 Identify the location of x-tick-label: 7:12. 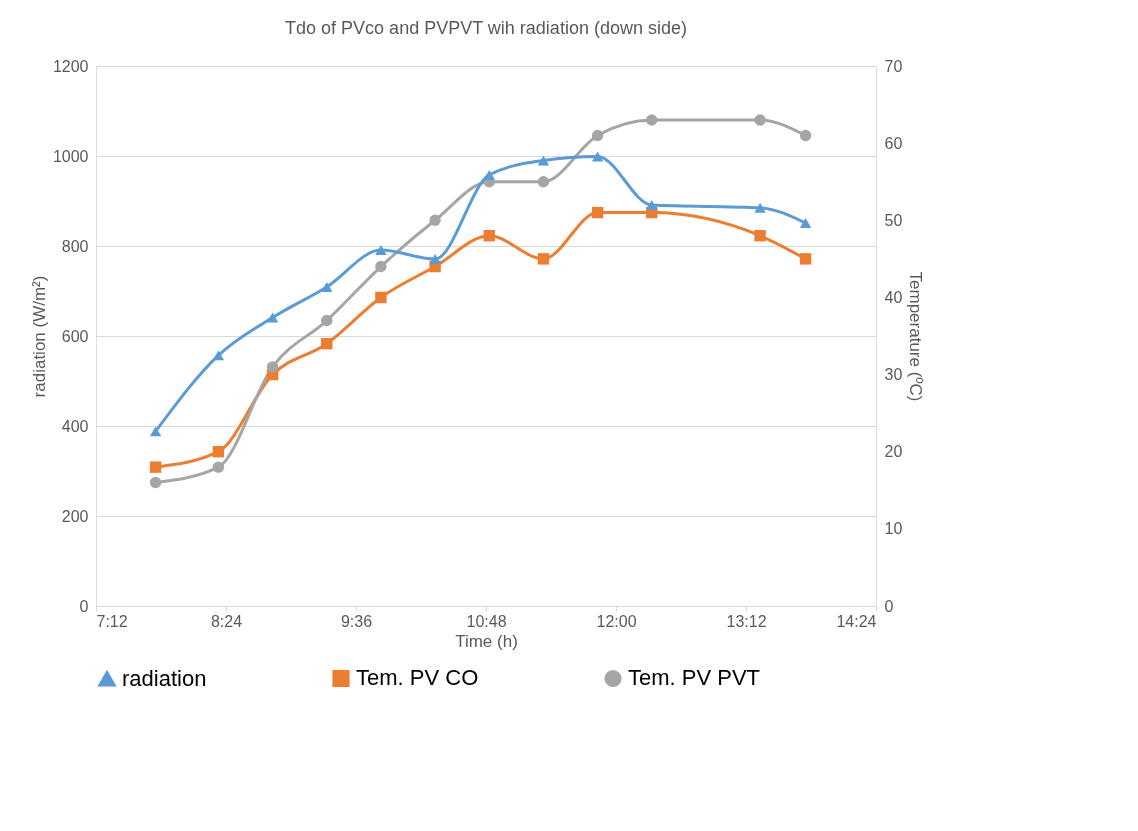
(112, 621).